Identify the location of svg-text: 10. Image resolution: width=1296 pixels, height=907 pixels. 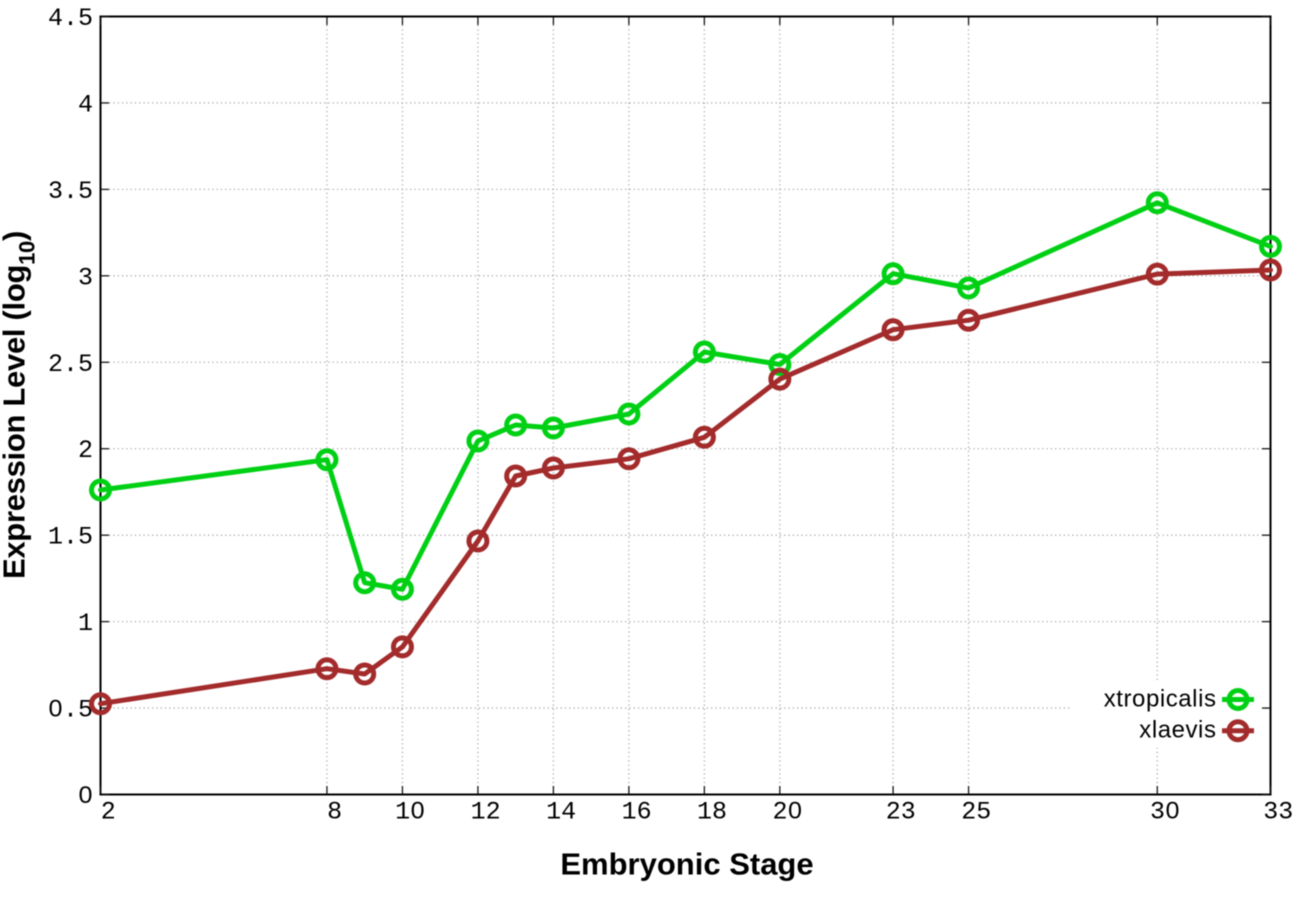
(410, 811).